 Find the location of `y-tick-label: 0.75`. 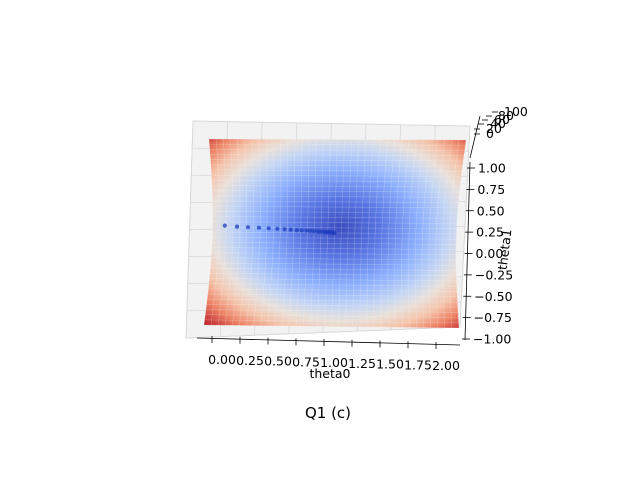

y-tick-label: 0.75 is located at coordinates (491, 189).